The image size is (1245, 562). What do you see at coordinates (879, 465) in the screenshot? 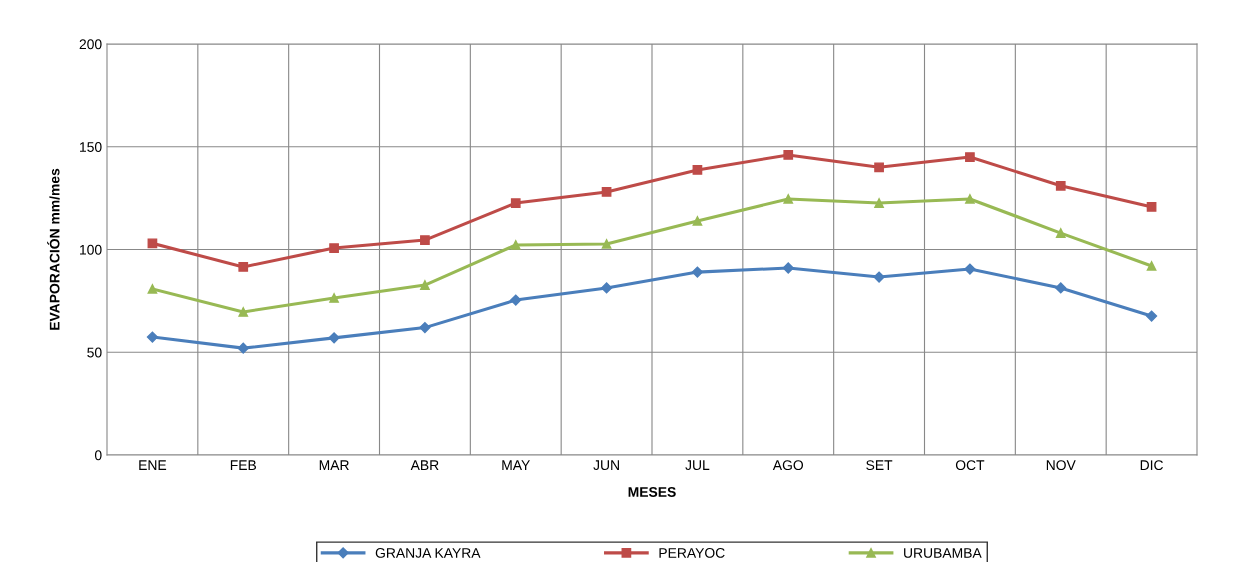
I see `x-tick-label: SET` at bounding box center [879, 465].